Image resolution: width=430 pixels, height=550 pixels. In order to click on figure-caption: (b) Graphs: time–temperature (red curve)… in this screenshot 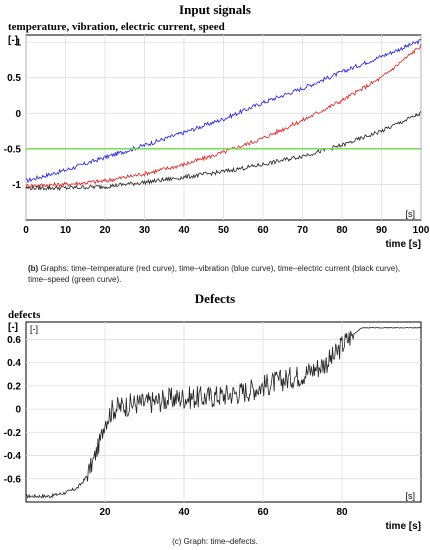, I will do `click(223, 274)`.